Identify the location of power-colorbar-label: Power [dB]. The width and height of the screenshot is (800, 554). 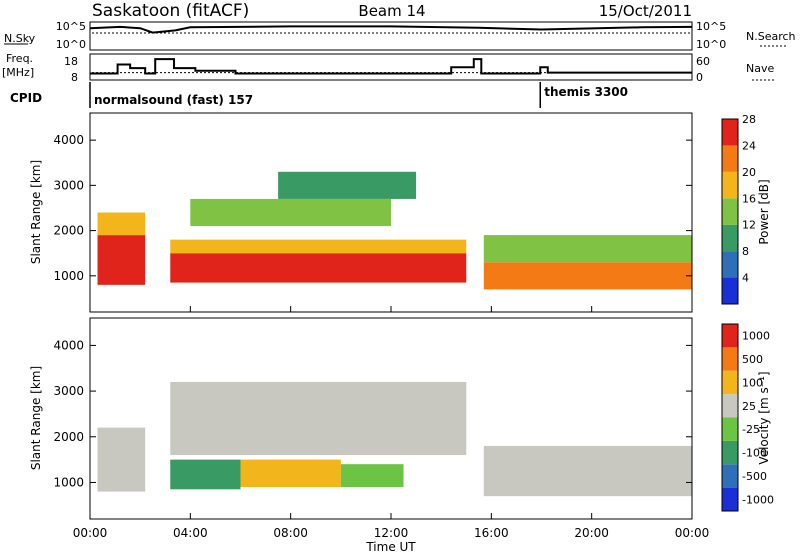
(764, 211).